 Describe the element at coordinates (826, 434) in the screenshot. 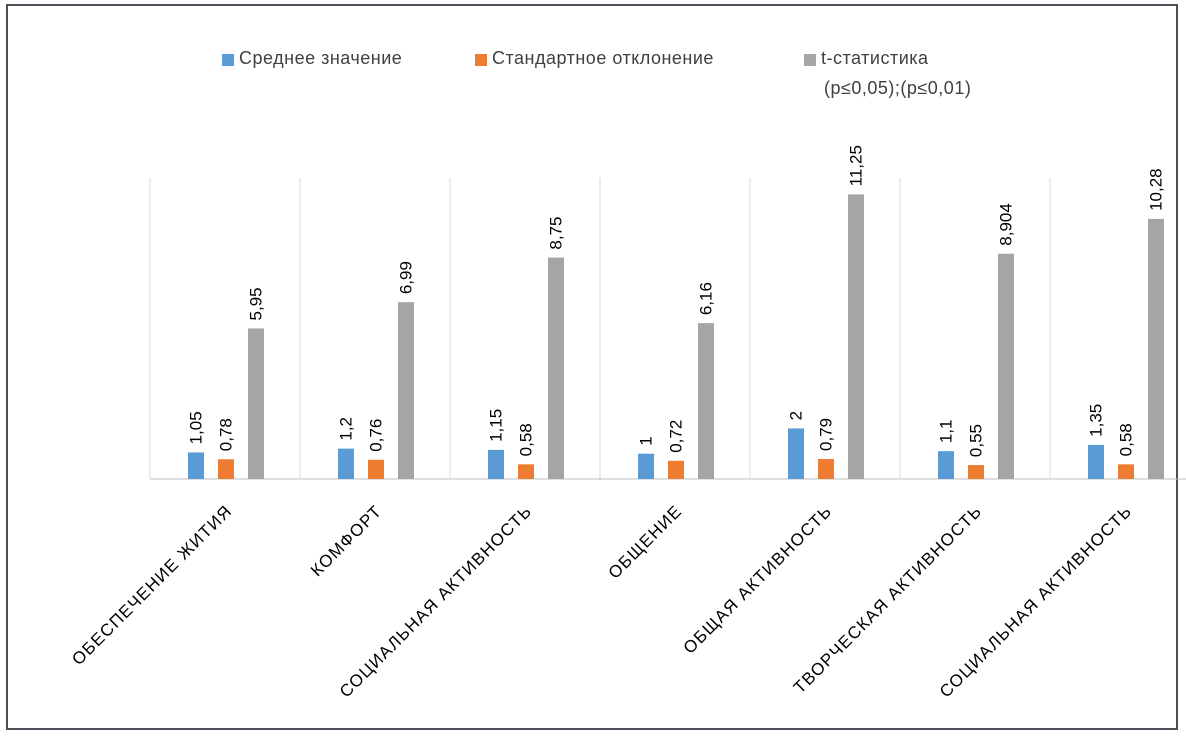

I see `data-label-s1-c4: 0,79` at that location.